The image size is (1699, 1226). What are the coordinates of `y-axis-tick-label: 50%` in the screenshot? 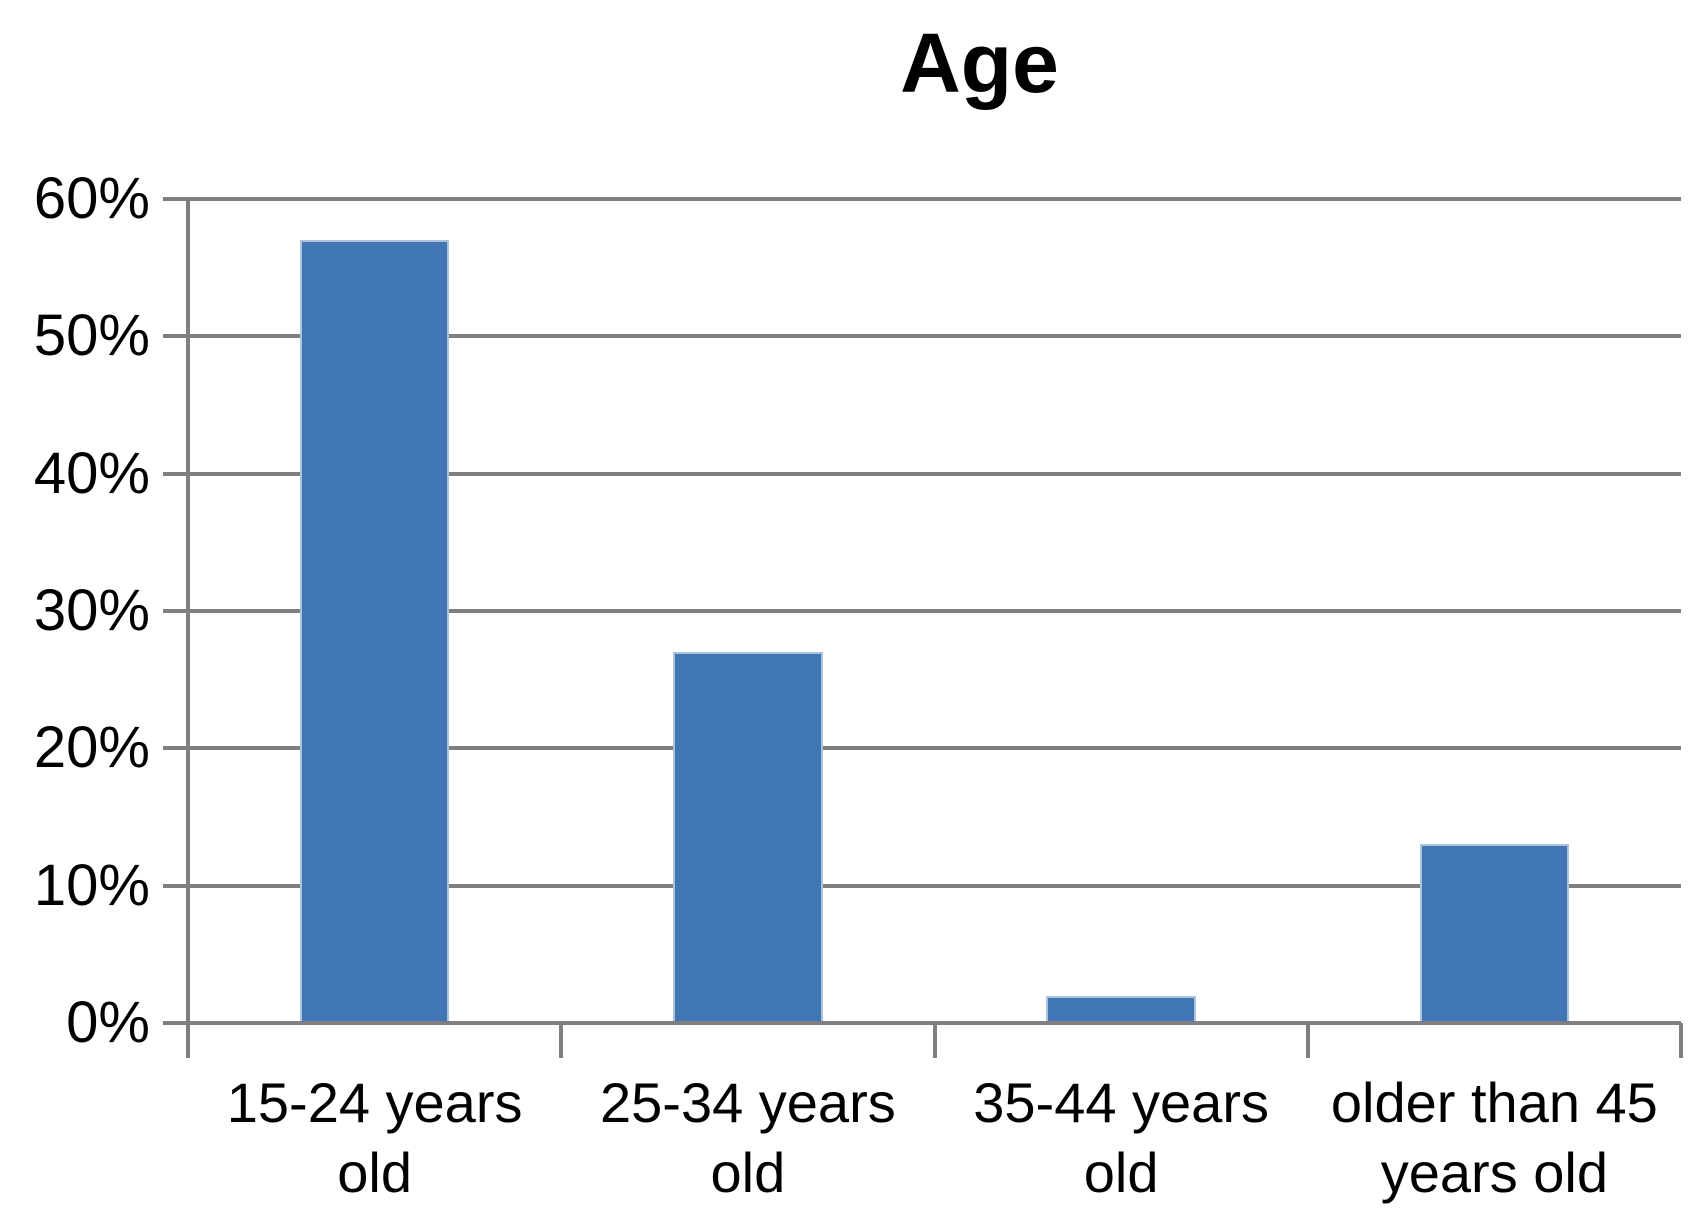 It's located at (91, 336).